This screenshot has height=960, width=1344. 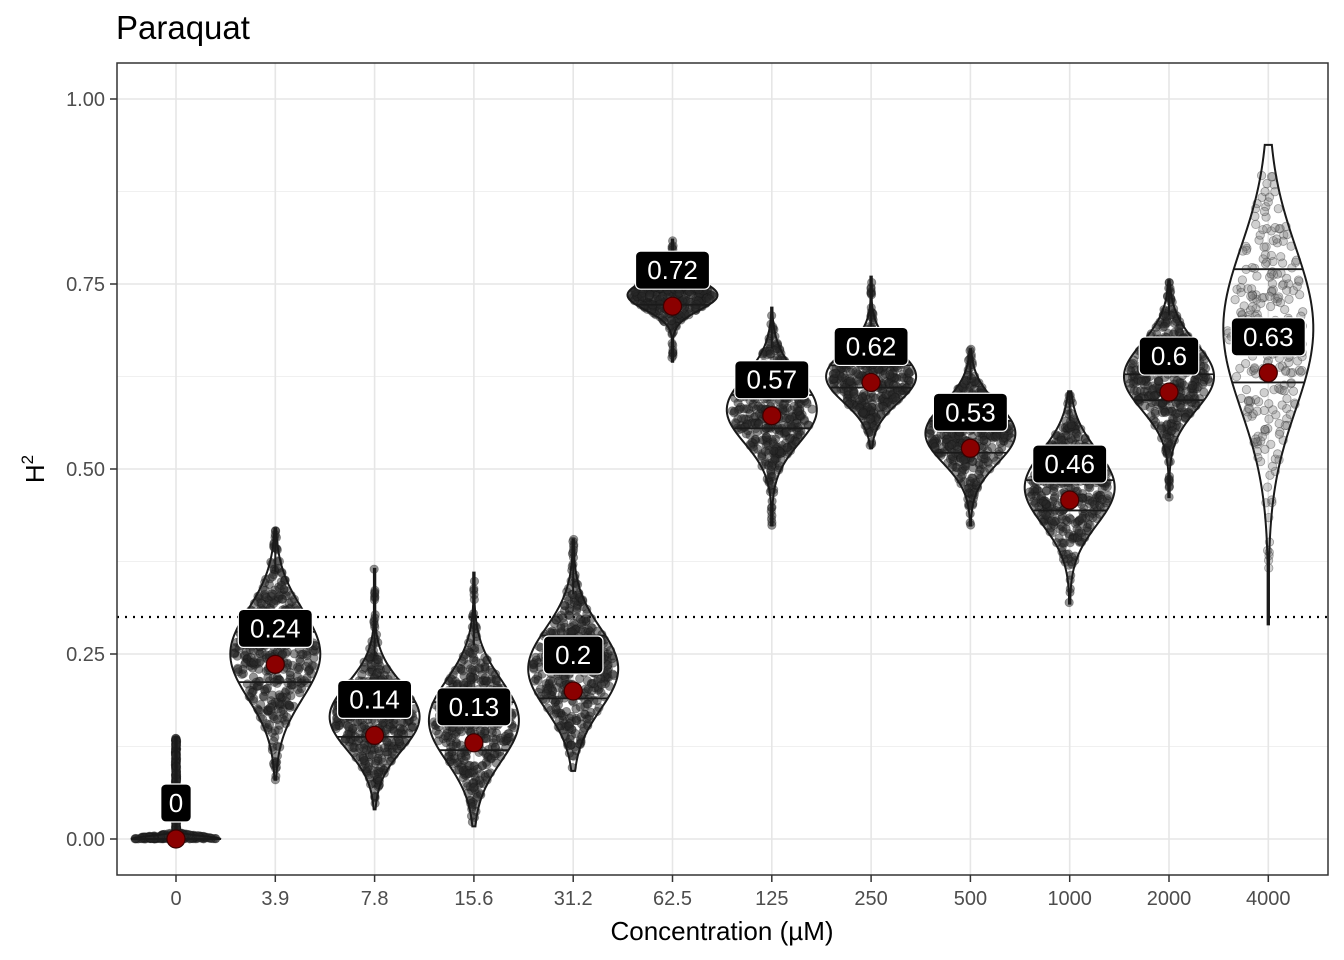 What do you see at coordinates (275, 628) in the screenshot?
I see `mean-label-3.9: 0.24` at bounding box center [275, 628].